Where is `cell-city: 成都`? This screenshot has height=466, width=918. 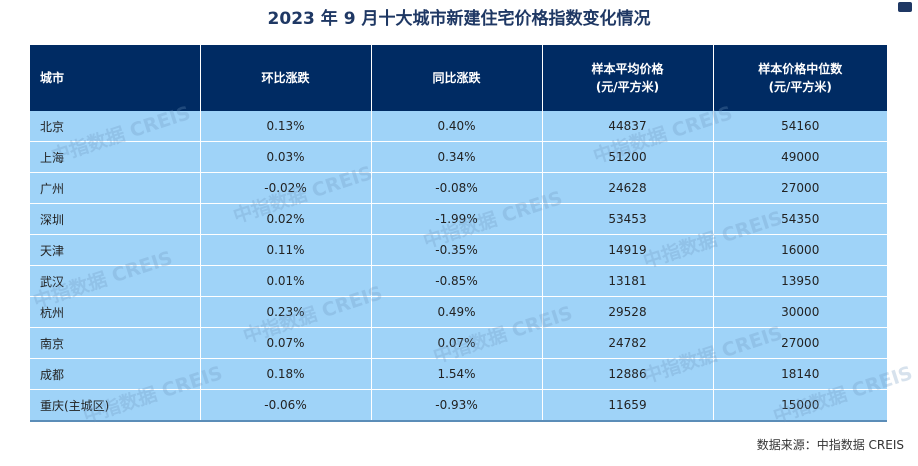 cell-city: 成都 is located at coordinates (115, 374).